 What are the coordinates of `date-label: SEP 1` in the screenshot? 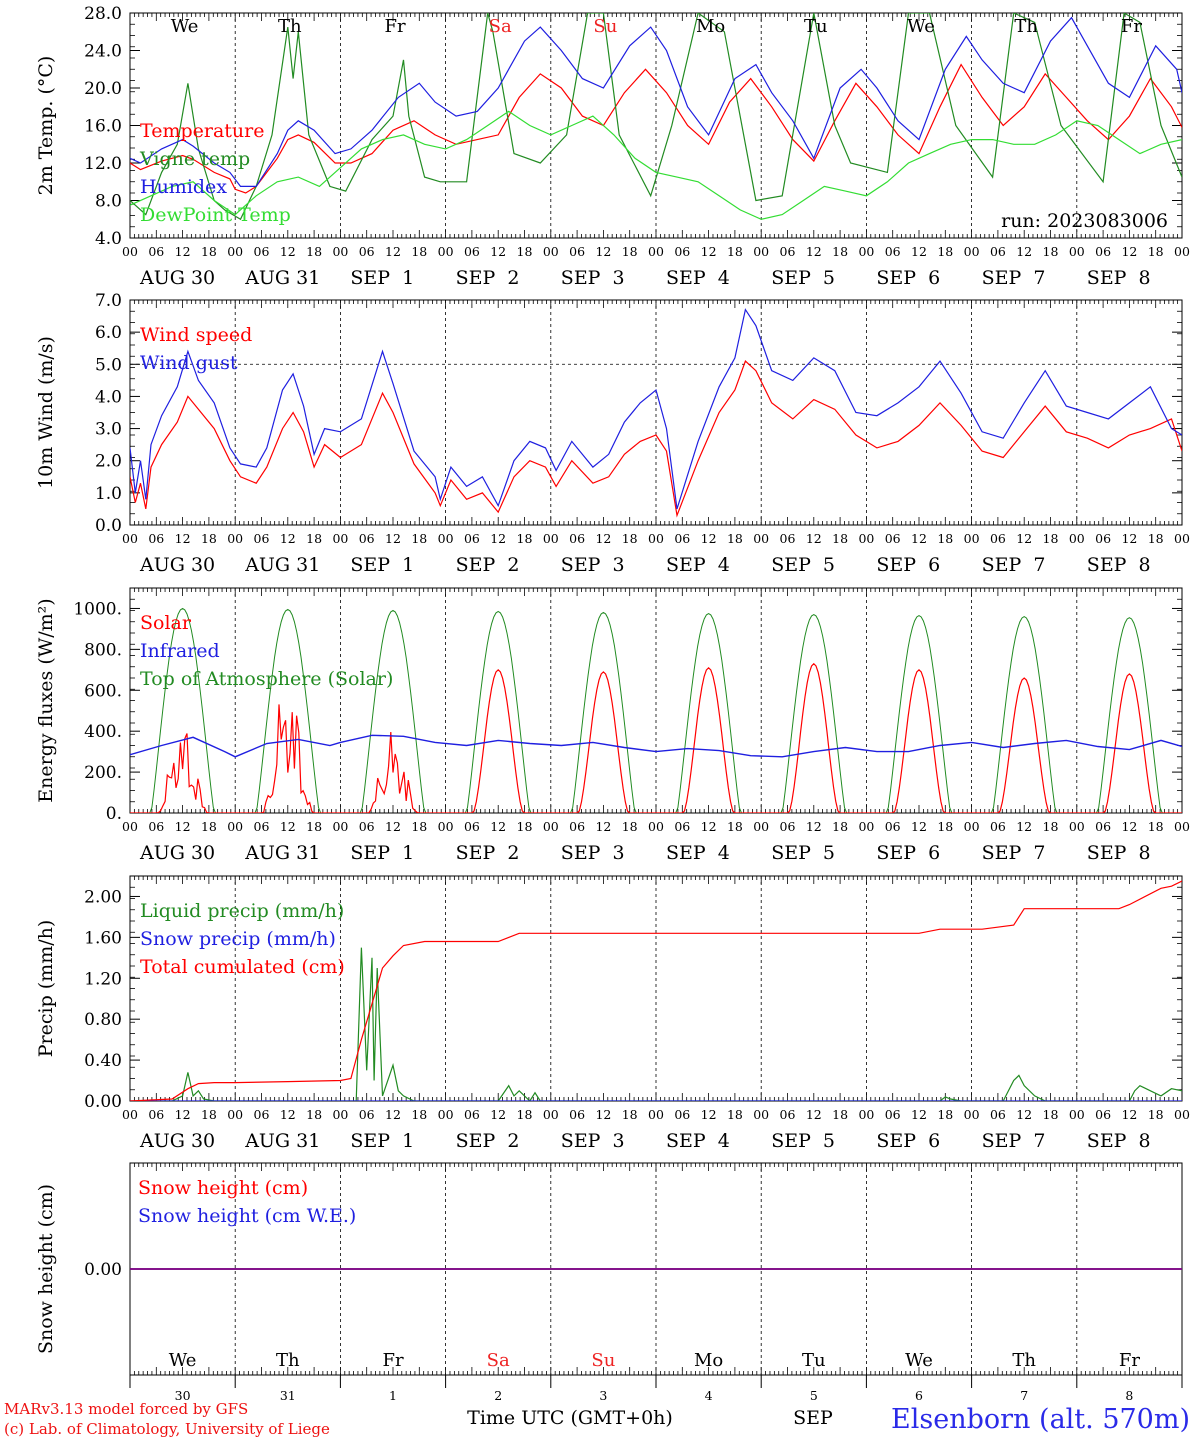 It's located at (382, 853).